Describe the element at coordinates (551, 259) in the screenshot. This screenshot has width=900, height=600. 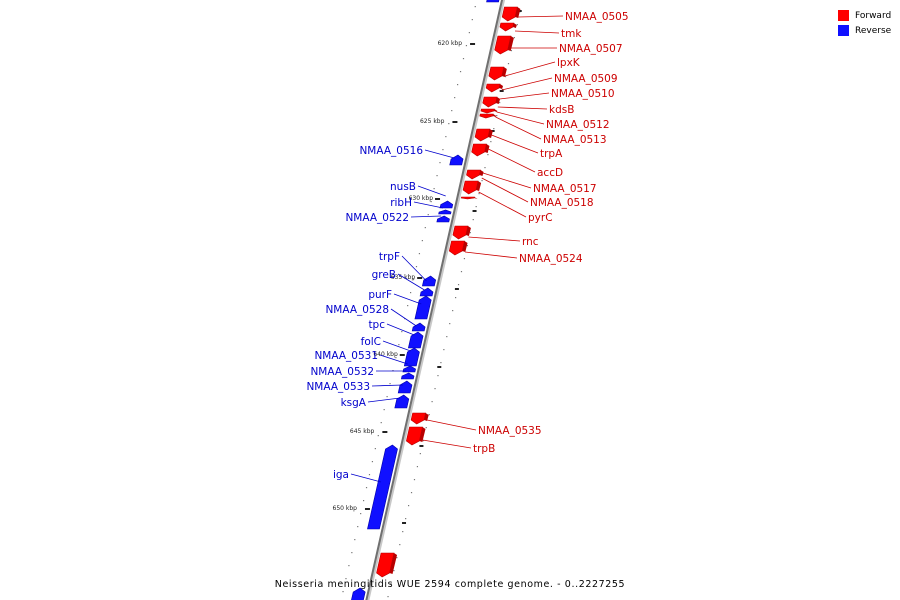
I see `forward-gene-label: NMAA_0524` at that location.